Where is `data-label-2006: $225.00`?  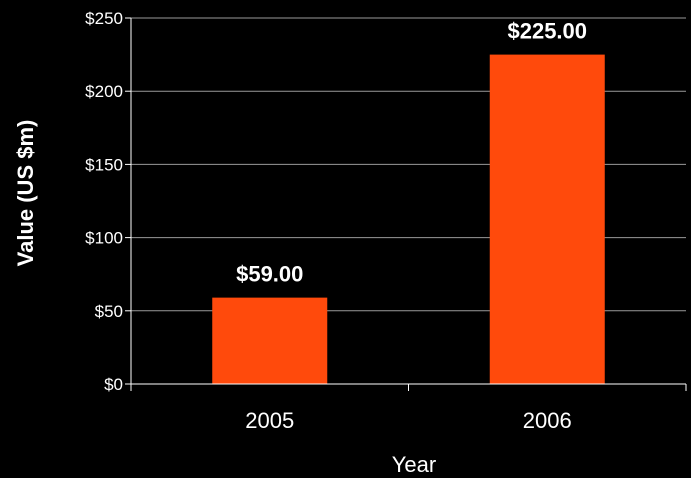 data-label-2006: $225.00 is located at coordinates (547, 31).